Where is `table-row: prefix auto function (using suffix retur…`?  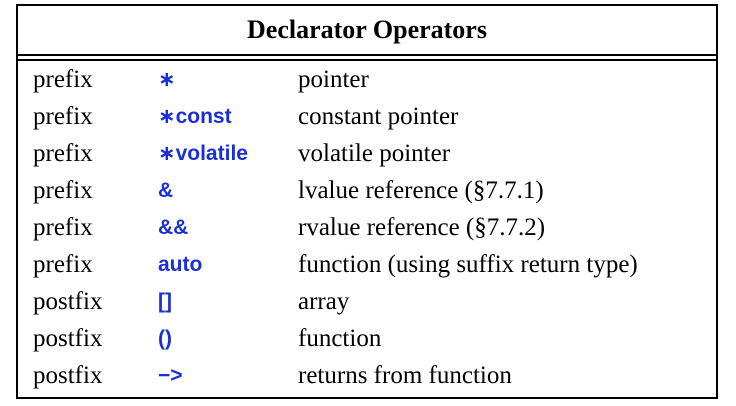 table-row: prefix auto function (using suffix retur… is located at coordinates (367, 264).